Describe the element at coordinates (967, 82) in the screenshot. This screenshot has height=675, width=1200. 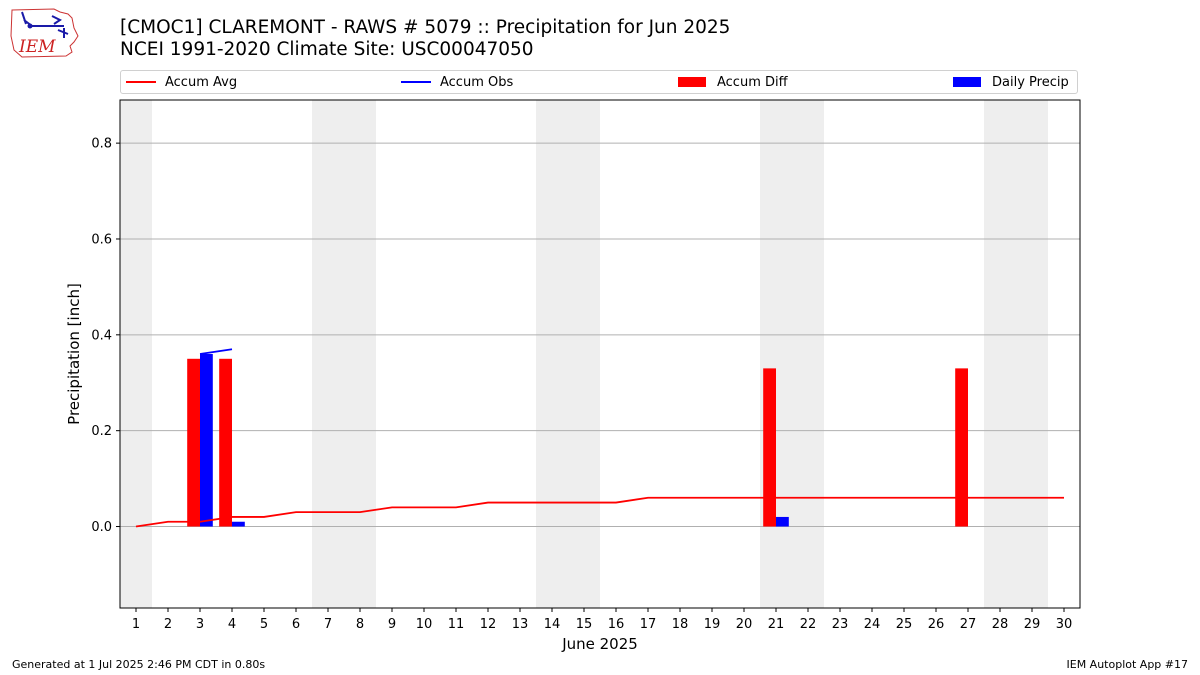
I see `daily-precip-swatch` at that location.